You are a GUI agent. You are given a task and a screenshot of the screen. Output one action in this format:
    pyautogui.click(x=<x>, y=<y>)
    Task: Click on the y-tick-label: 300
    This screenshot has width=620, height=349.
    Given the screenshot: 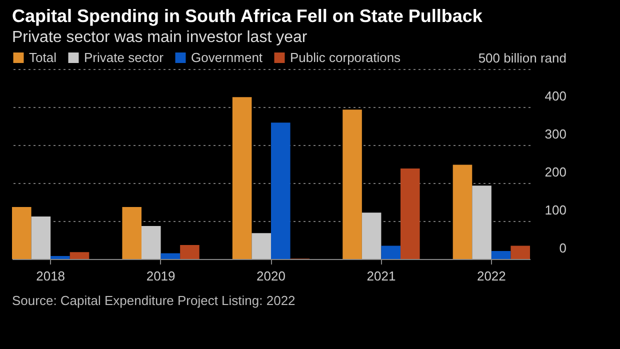 What is the action you would take?
    pyautogui.click(x=555, y=134)
    